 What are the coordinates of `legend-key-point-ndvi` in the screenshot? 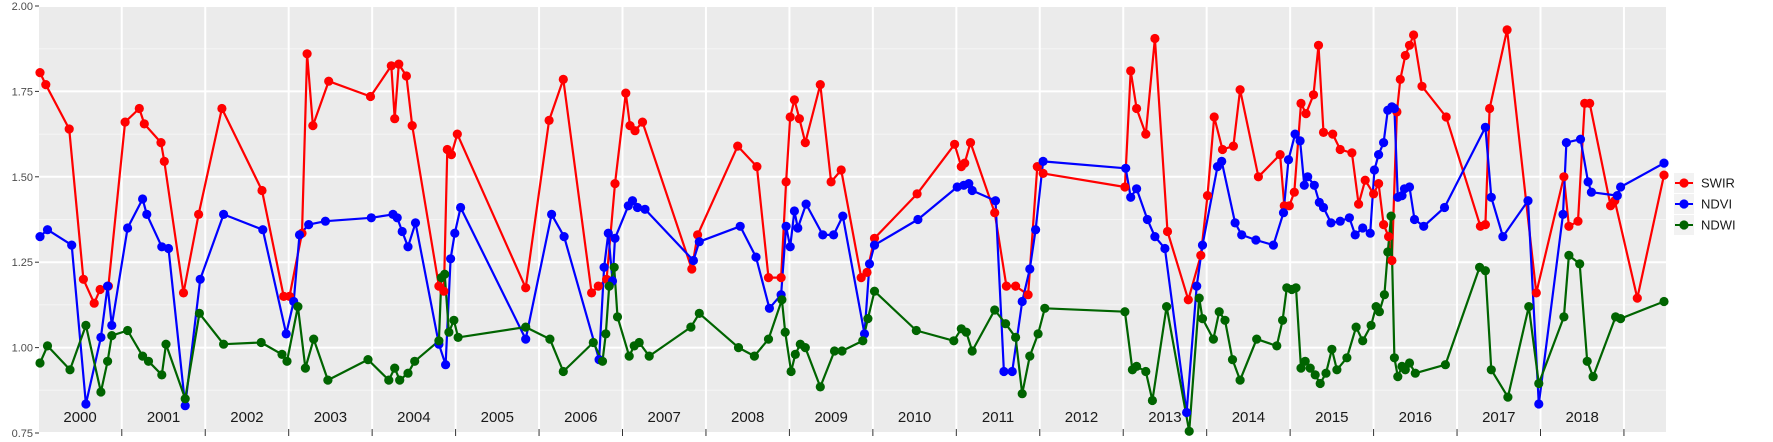 It's located at (1684, 204).